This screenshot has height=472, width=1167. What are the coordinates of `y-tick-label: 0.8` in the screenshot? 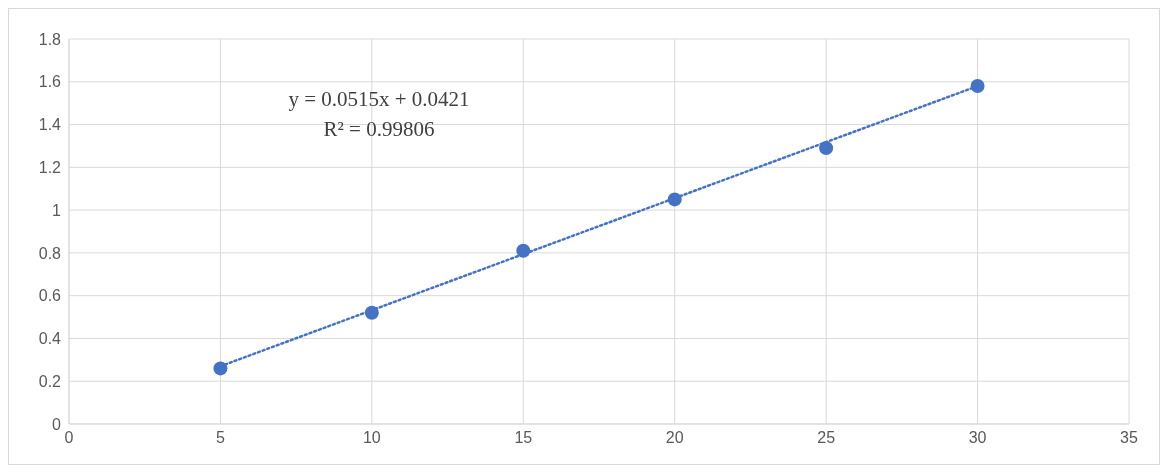 It's located at (50, 253).